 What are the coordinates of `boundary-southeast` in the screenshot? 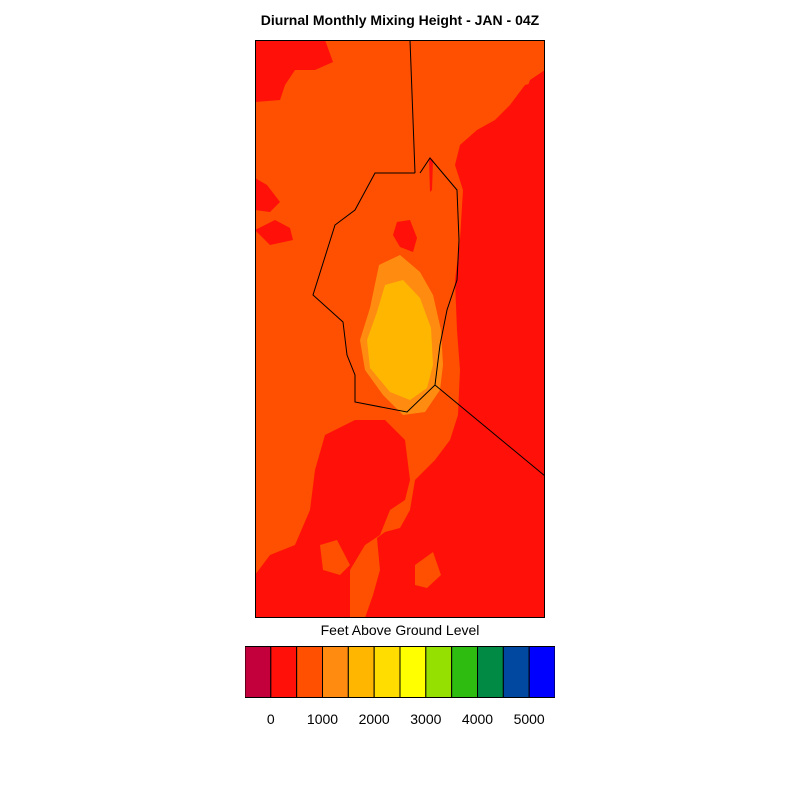 It's located at (489, 430).